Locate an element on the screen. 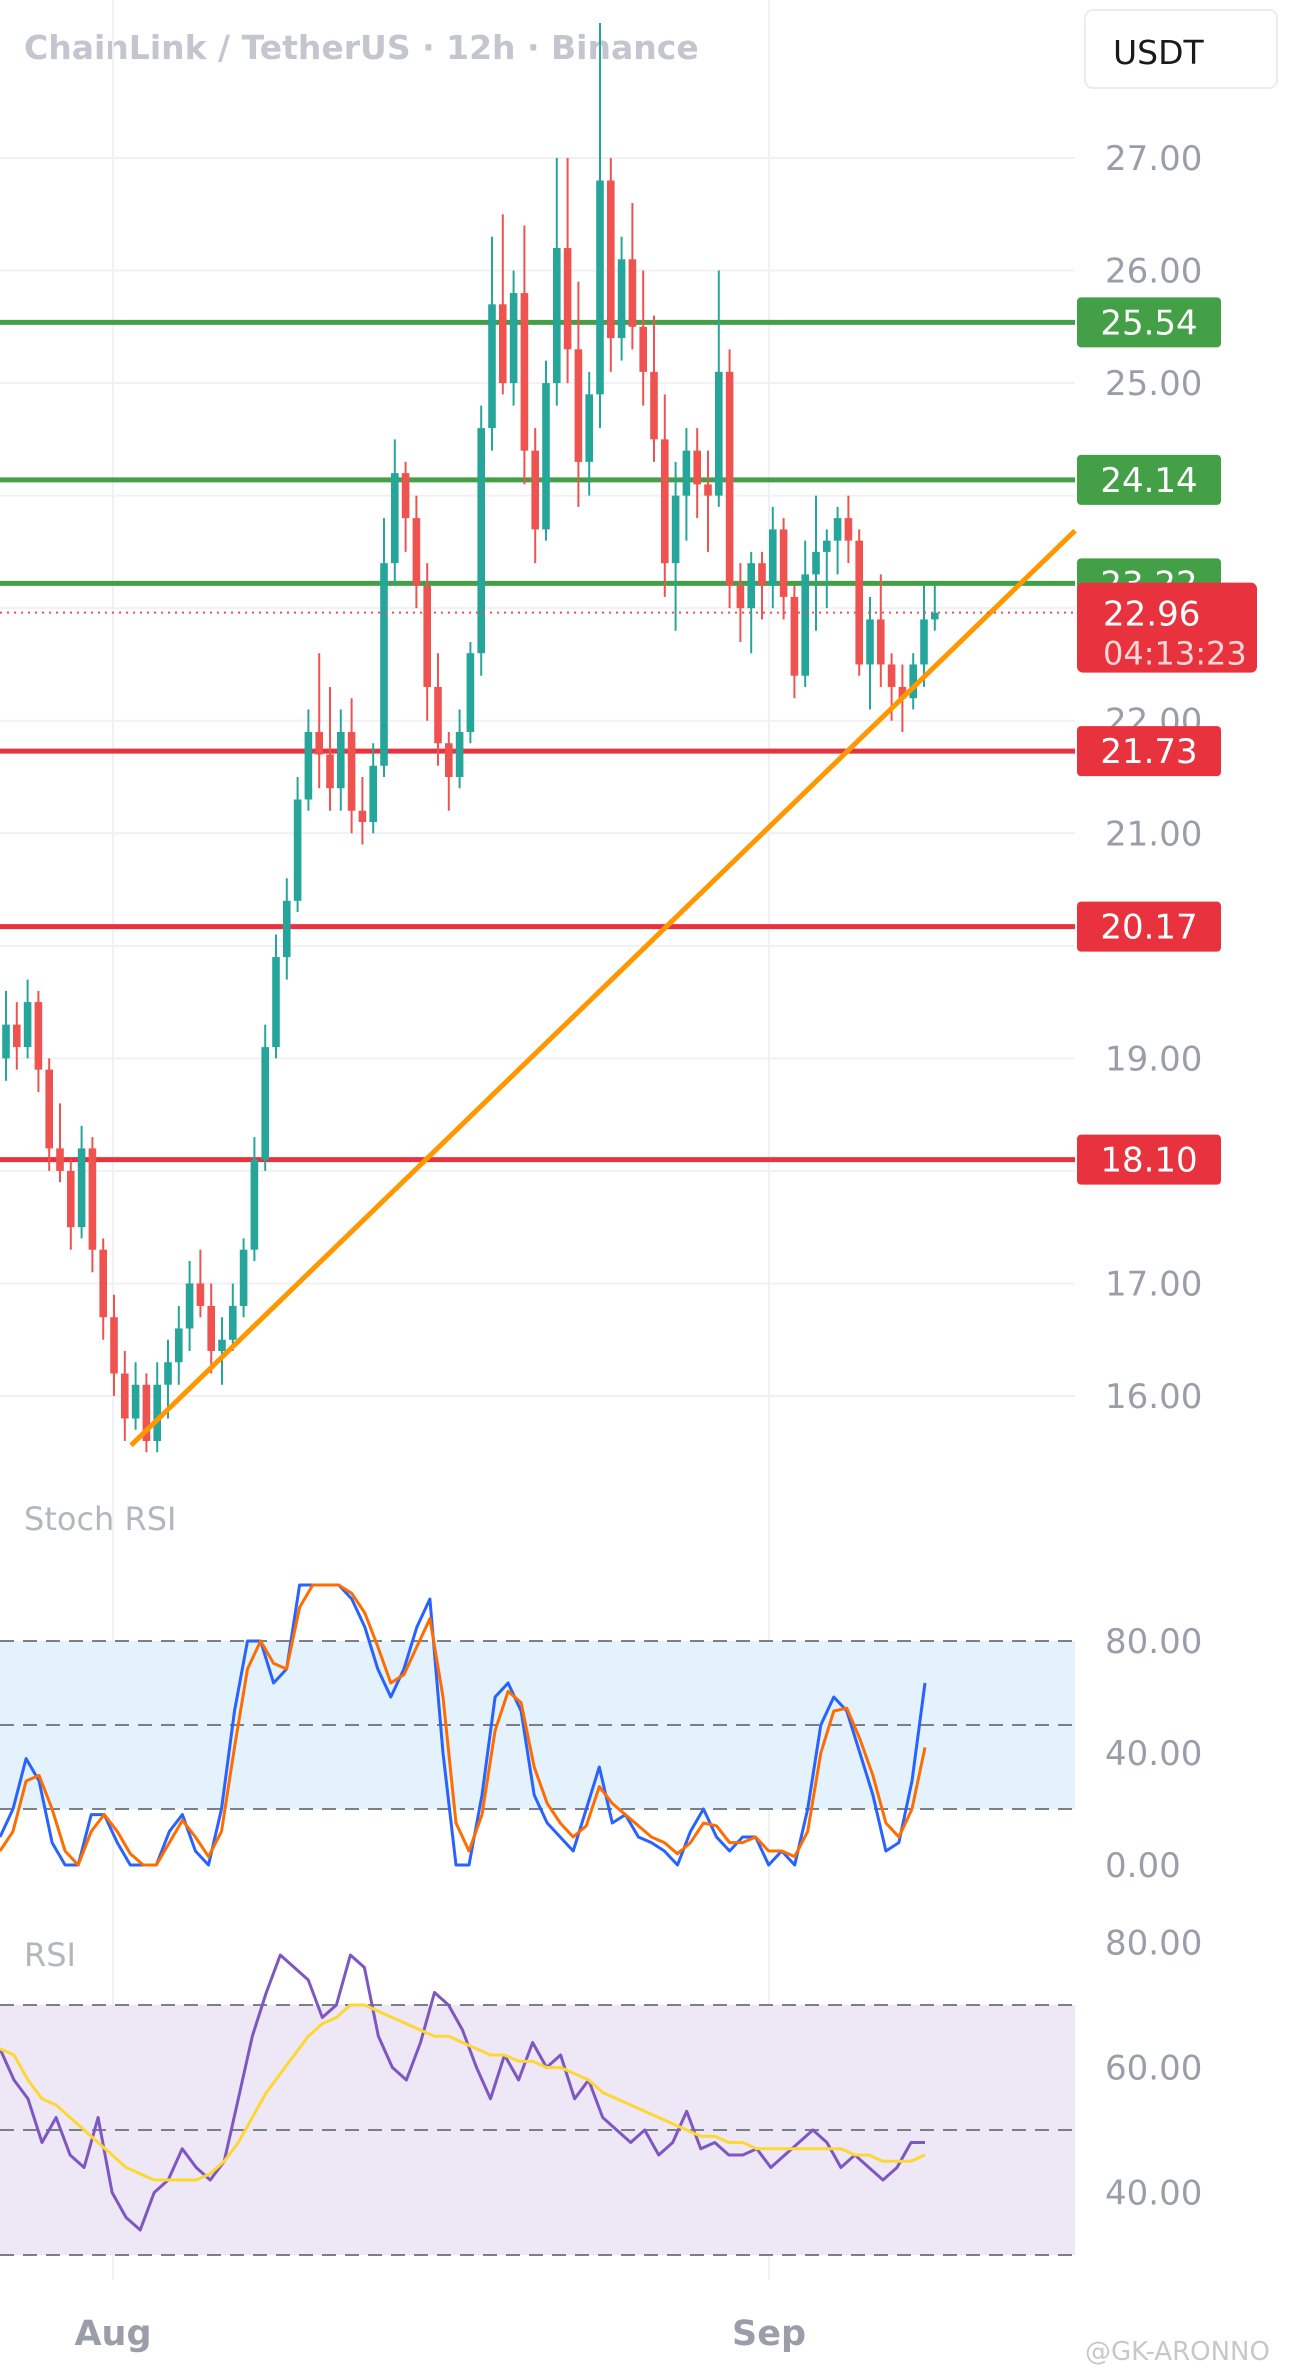 This screenshot has height=2371, width=1290. rsi-title: RSI is located at coordinates (50, 1955).